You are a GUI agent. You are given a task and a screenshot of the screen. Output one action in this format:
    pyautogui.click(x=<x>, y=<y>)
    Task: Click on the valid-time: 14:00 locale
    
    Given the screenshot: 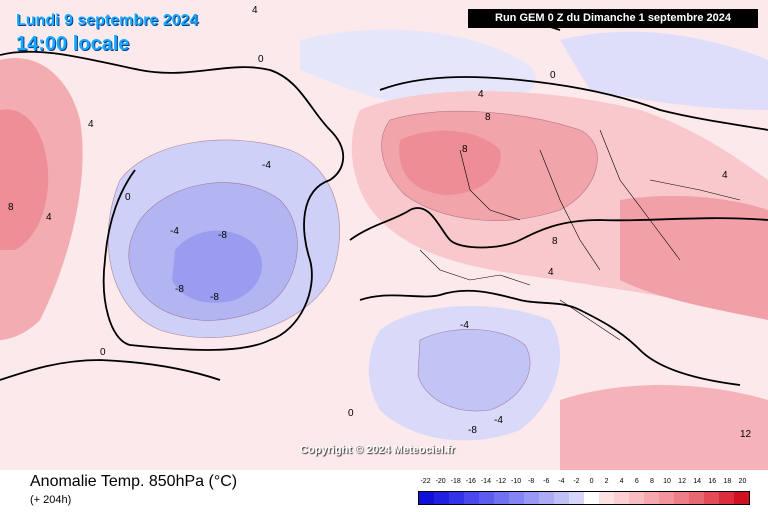 What is the action you would take?
    pyautogui.click(x=73, y=44)
    